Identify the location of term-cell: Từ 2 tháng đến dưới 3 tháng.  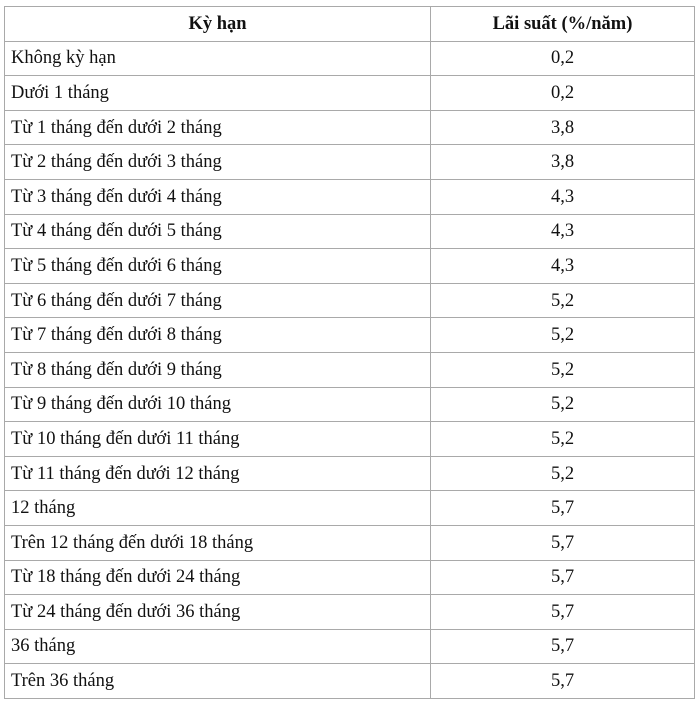
(217, 162).